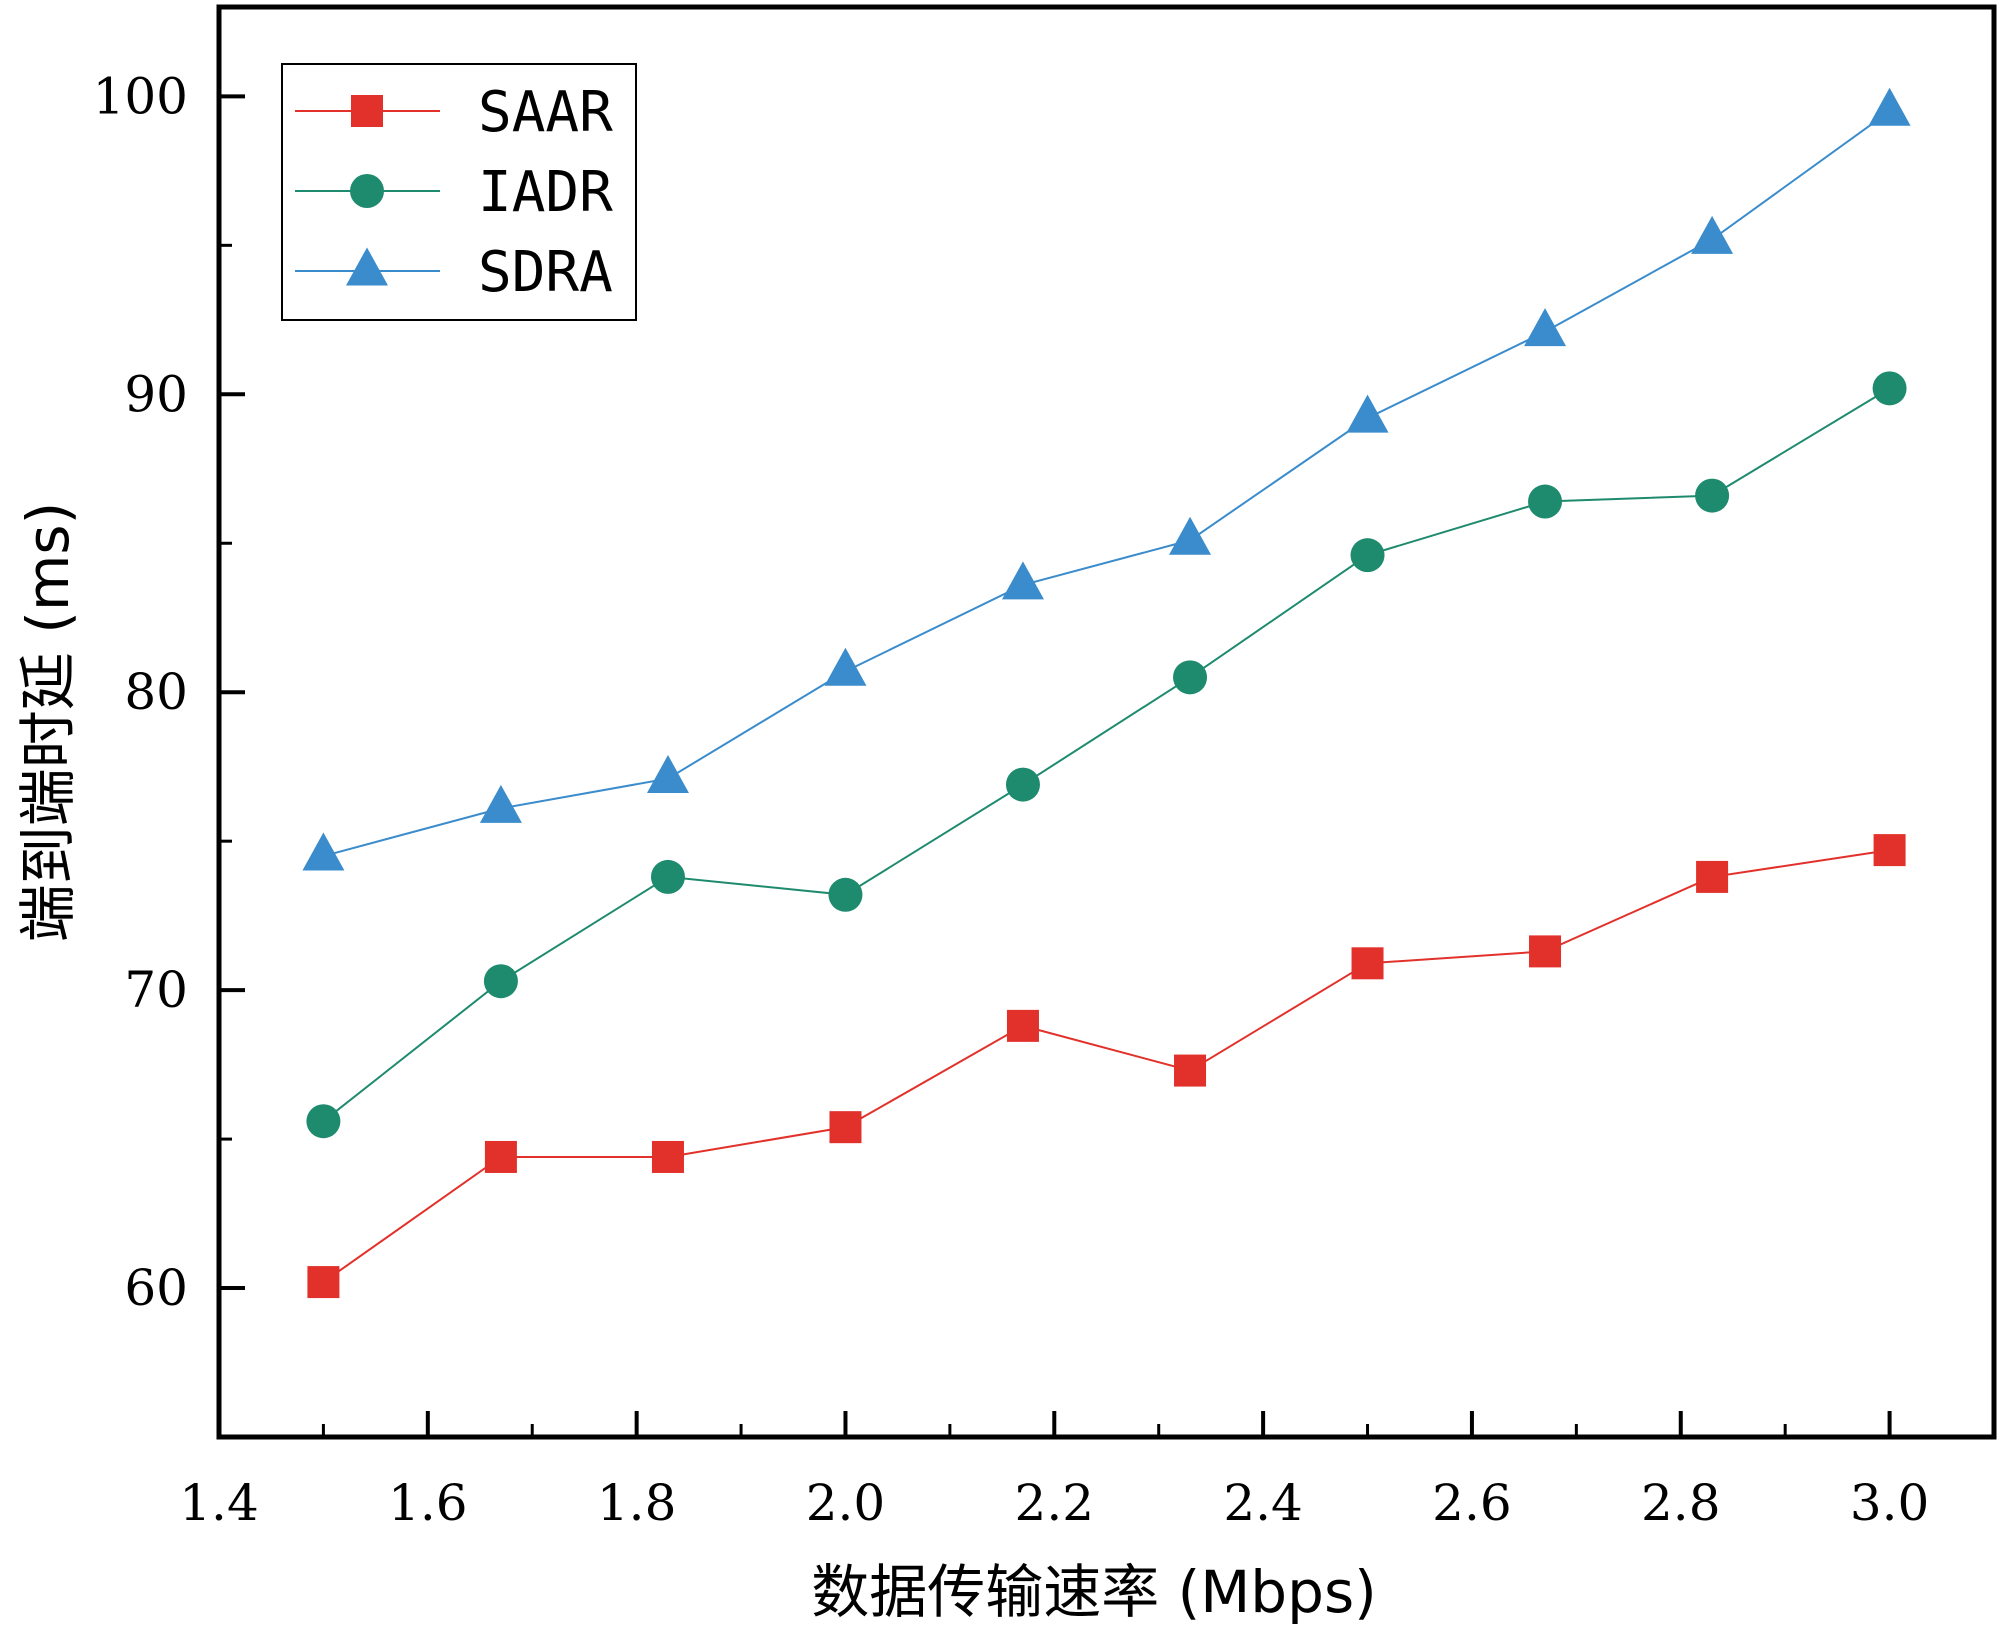 This screenshot has width=2000, height=1634. I want to click on x-tick-label: 1.6, so click(428, 1503).